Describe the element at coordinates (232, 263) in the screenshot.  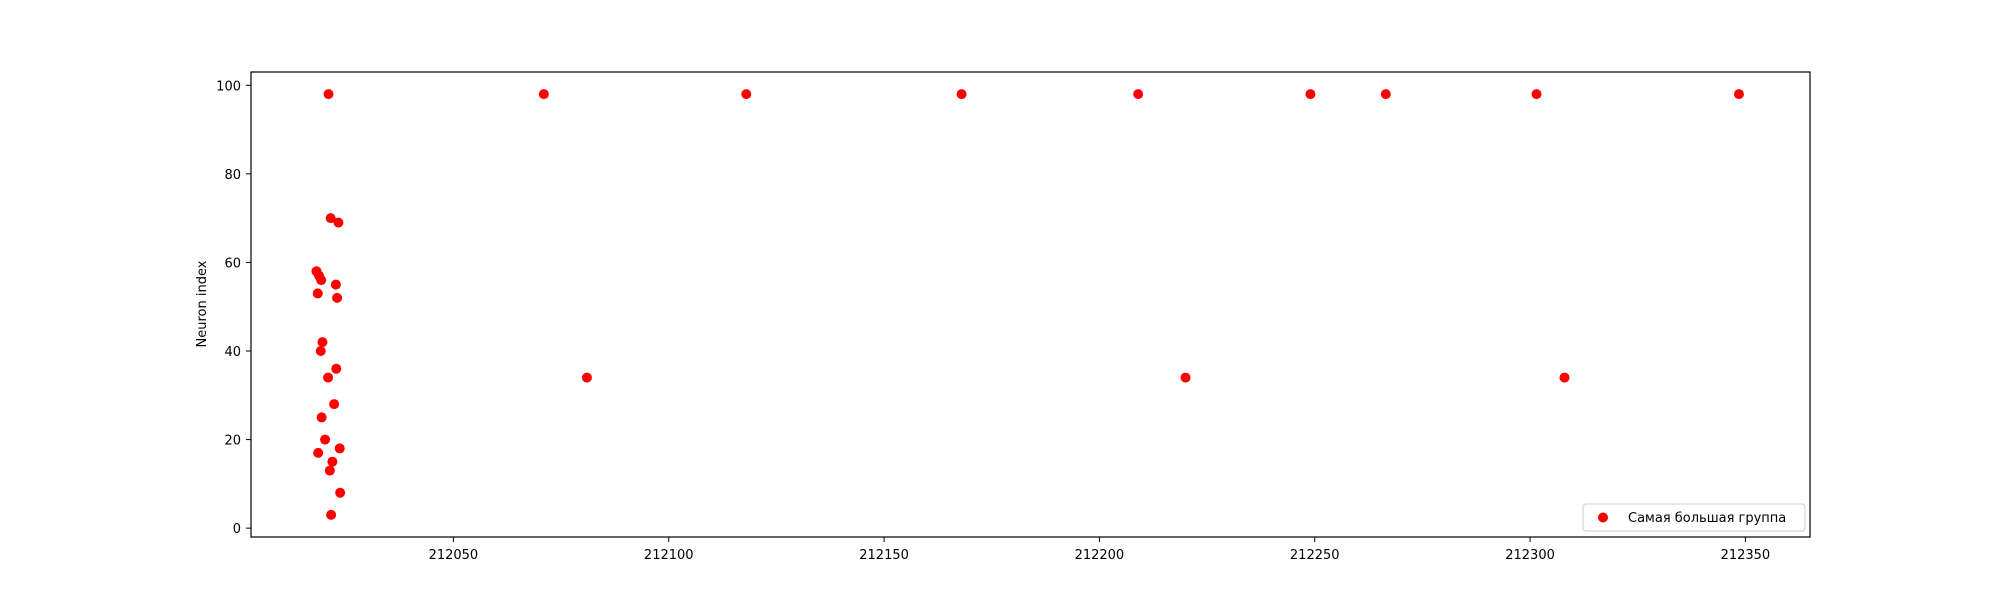
I see `y-tick-label: 60` at that location.